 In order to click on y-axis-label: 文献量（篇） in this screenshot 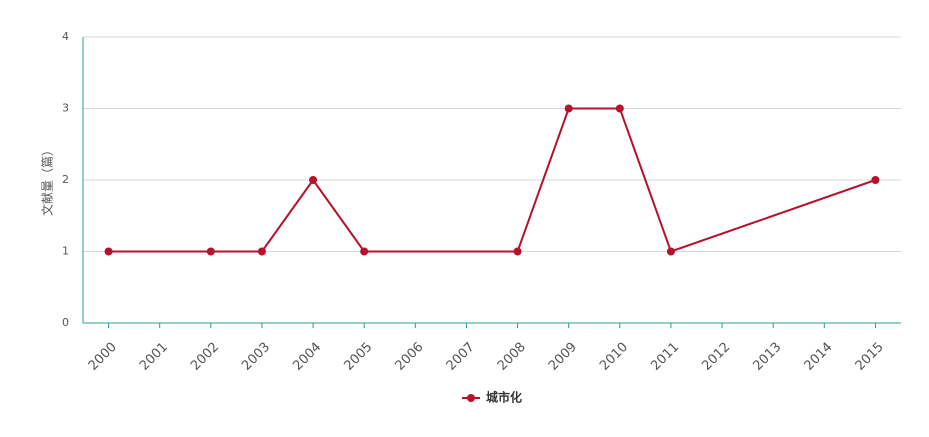, I will do `click(47, 180)`.